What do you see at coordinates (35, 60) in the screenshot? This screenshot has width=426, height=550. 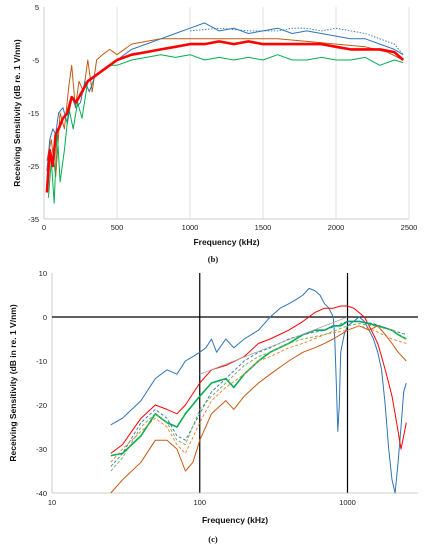 I see `chart-b-y-tick-label: -5` at bounding box center [35, 60].